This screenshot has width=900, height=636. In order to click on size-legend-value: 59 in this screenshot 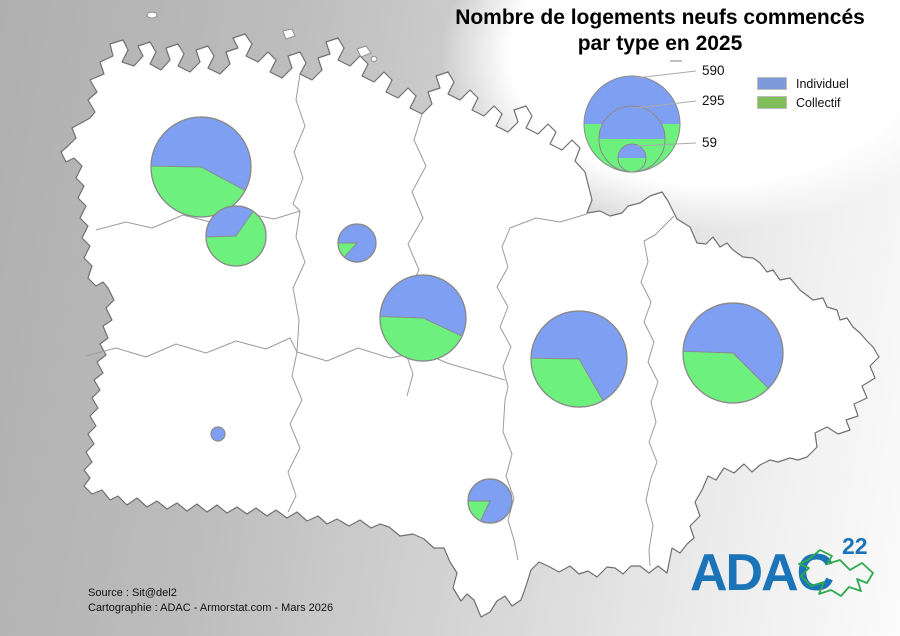, I will do `click(709, 142)`.